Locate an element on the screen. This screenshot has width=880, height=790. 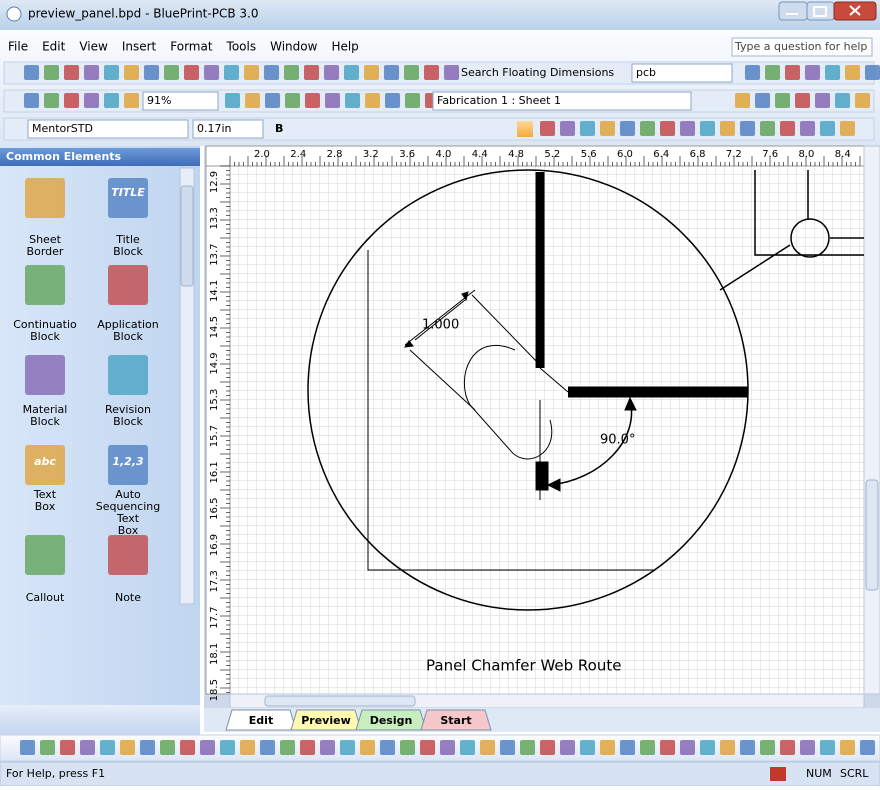
horizontal-scroll-thumb is located at coordinates (340, 701).